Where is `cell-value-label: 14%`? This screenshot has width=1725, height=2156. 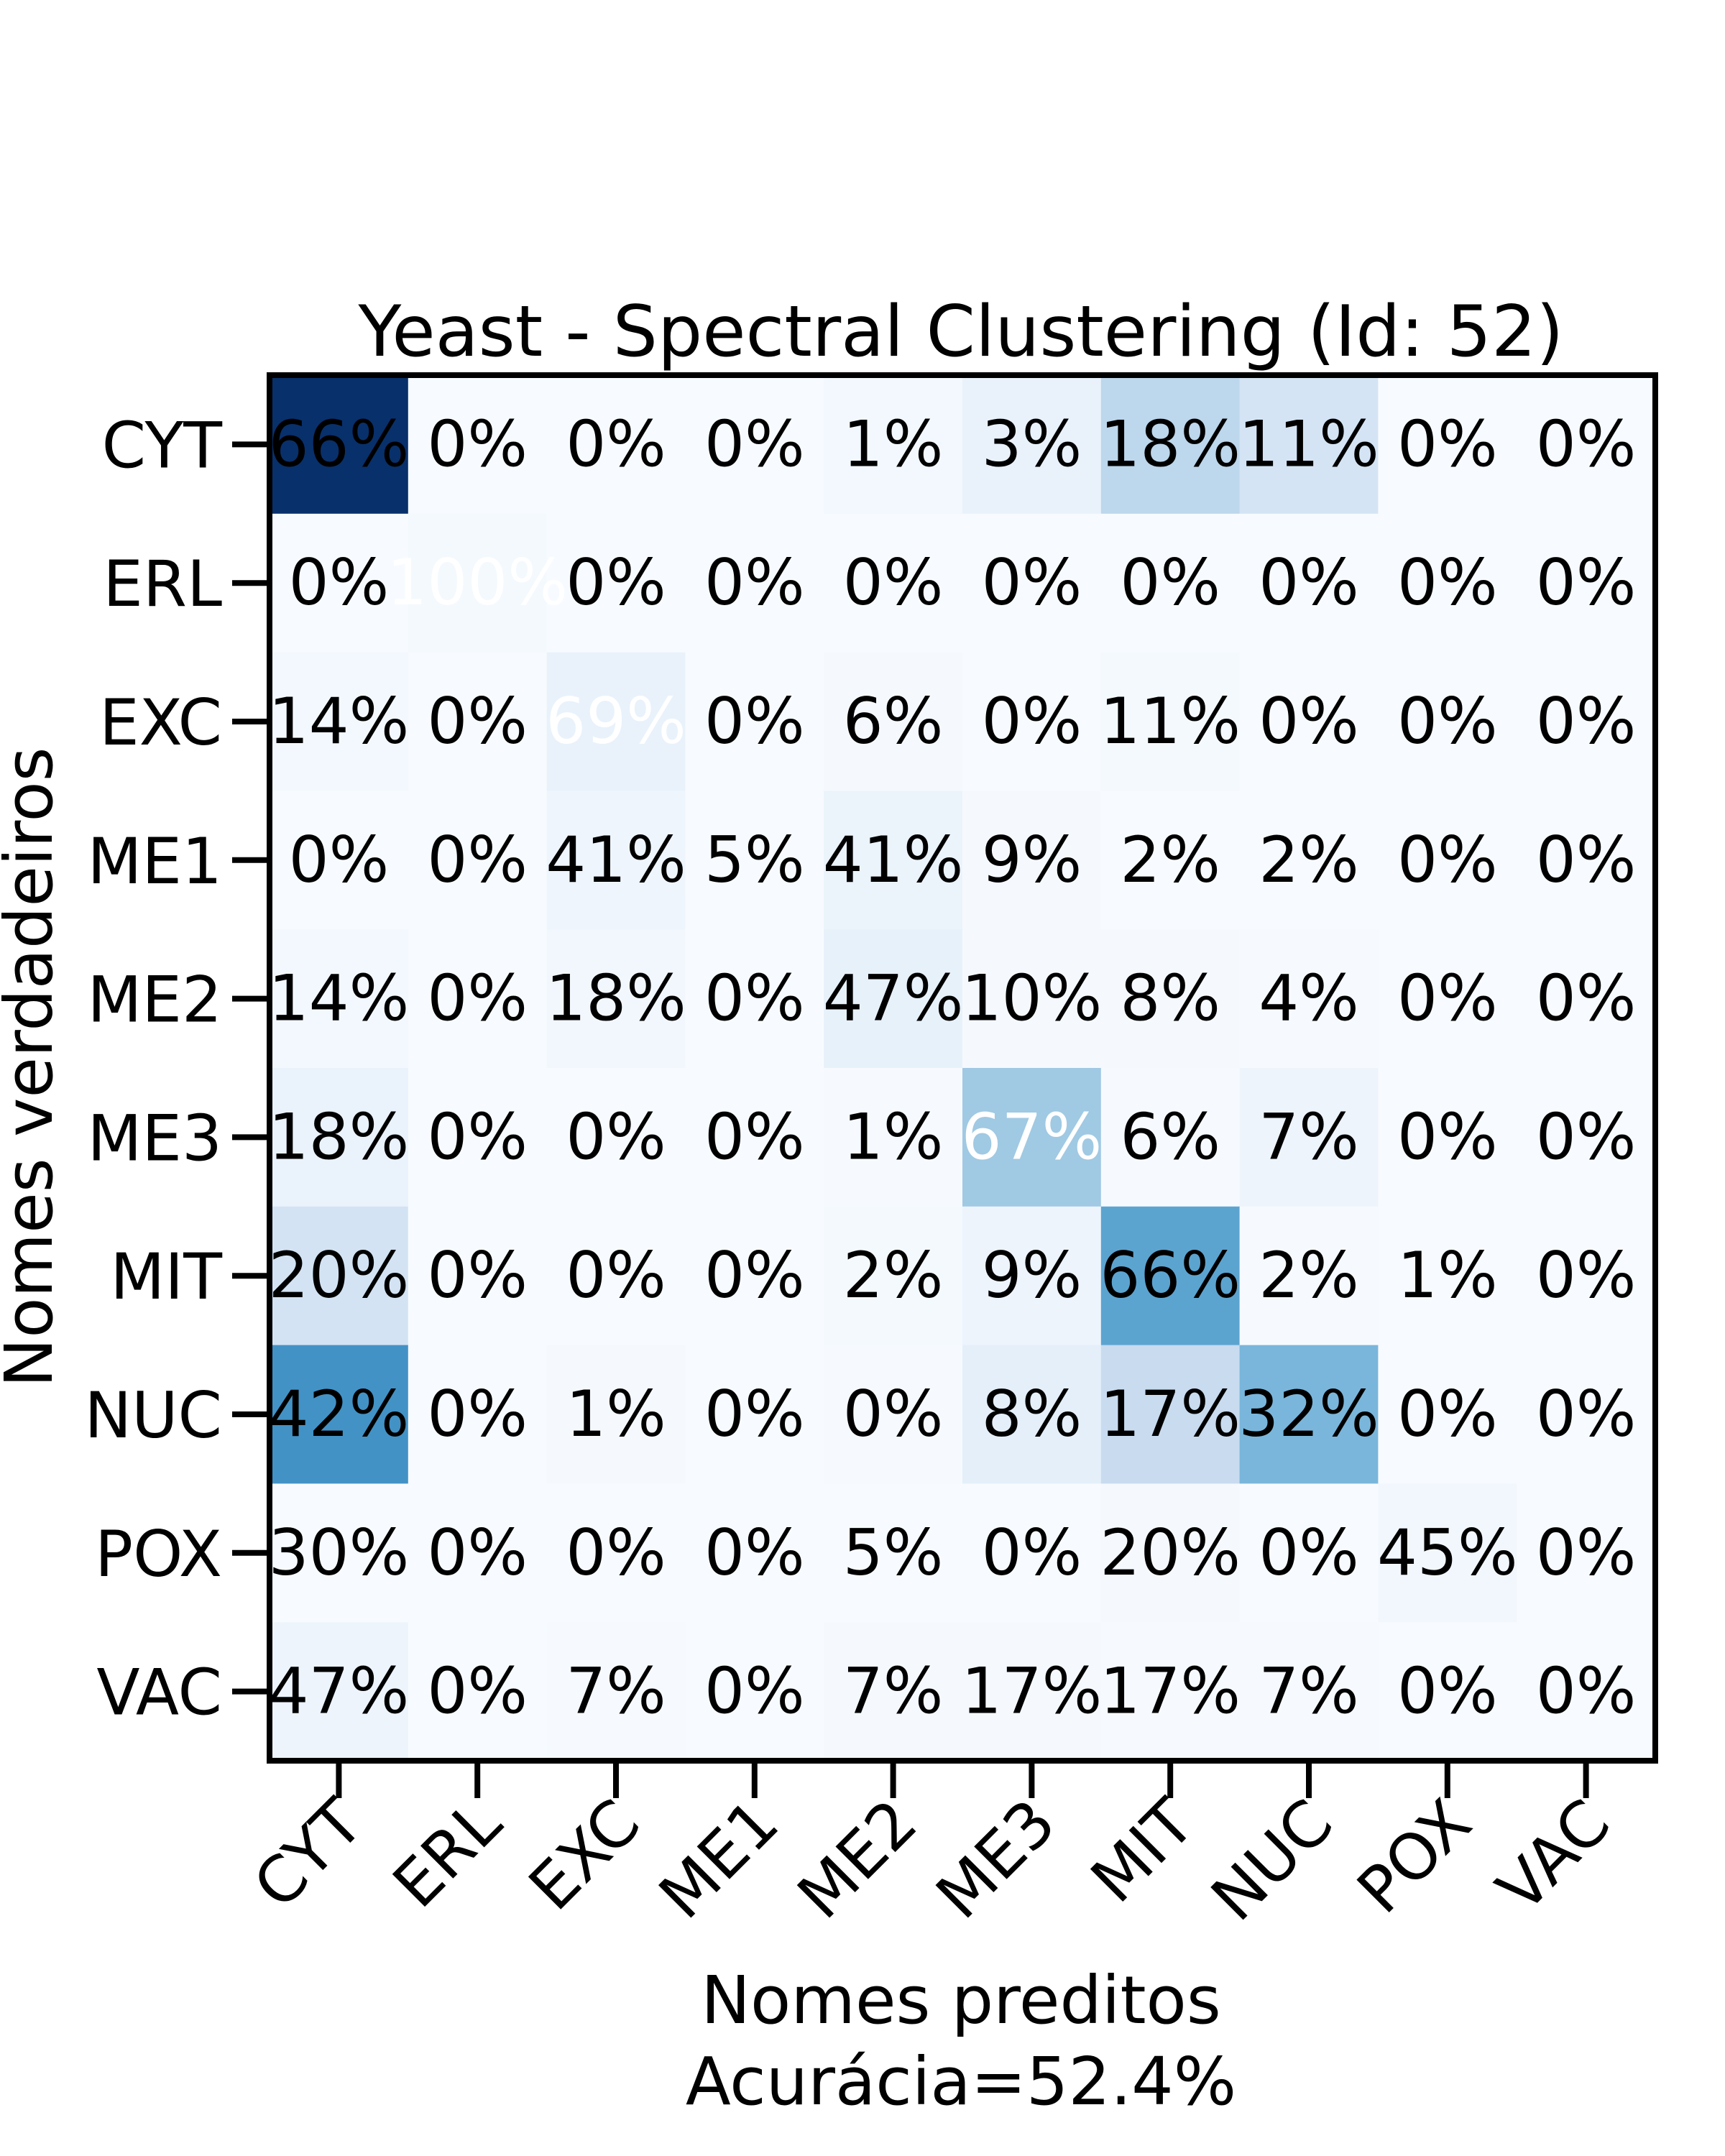
cell-value-label: 14% is located at coordinates (339, 999).